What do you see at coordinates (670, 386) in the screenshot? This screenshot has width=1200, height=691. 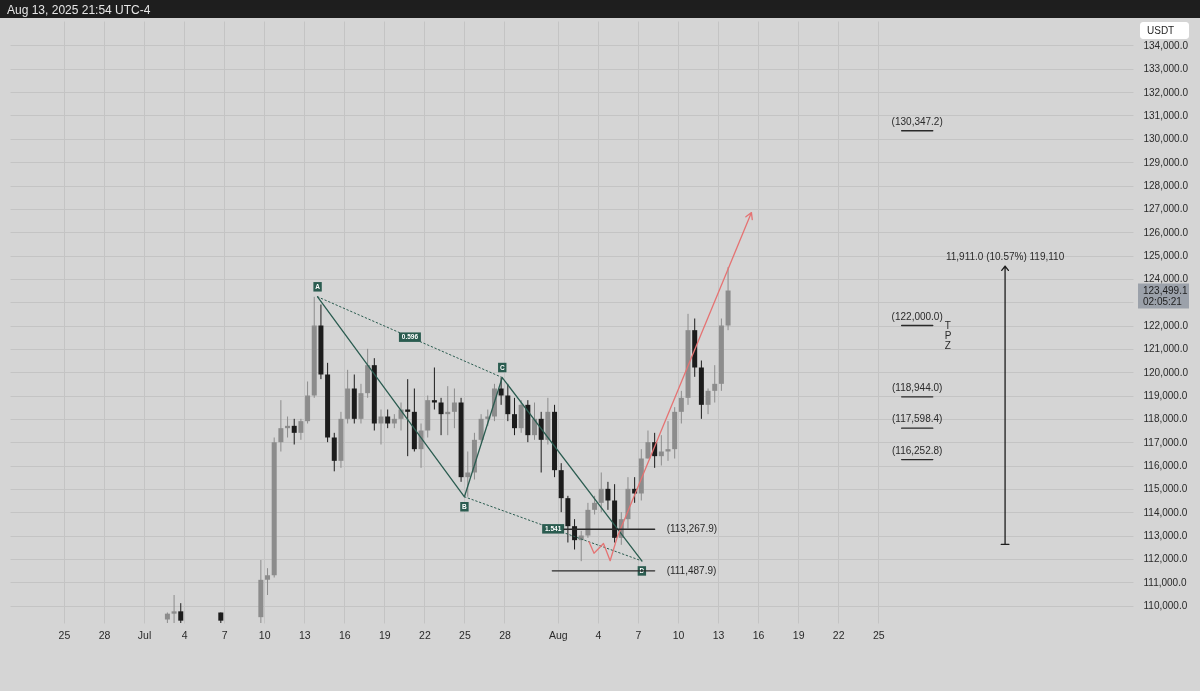 I see `line-series` at bounding box center [670, 386].